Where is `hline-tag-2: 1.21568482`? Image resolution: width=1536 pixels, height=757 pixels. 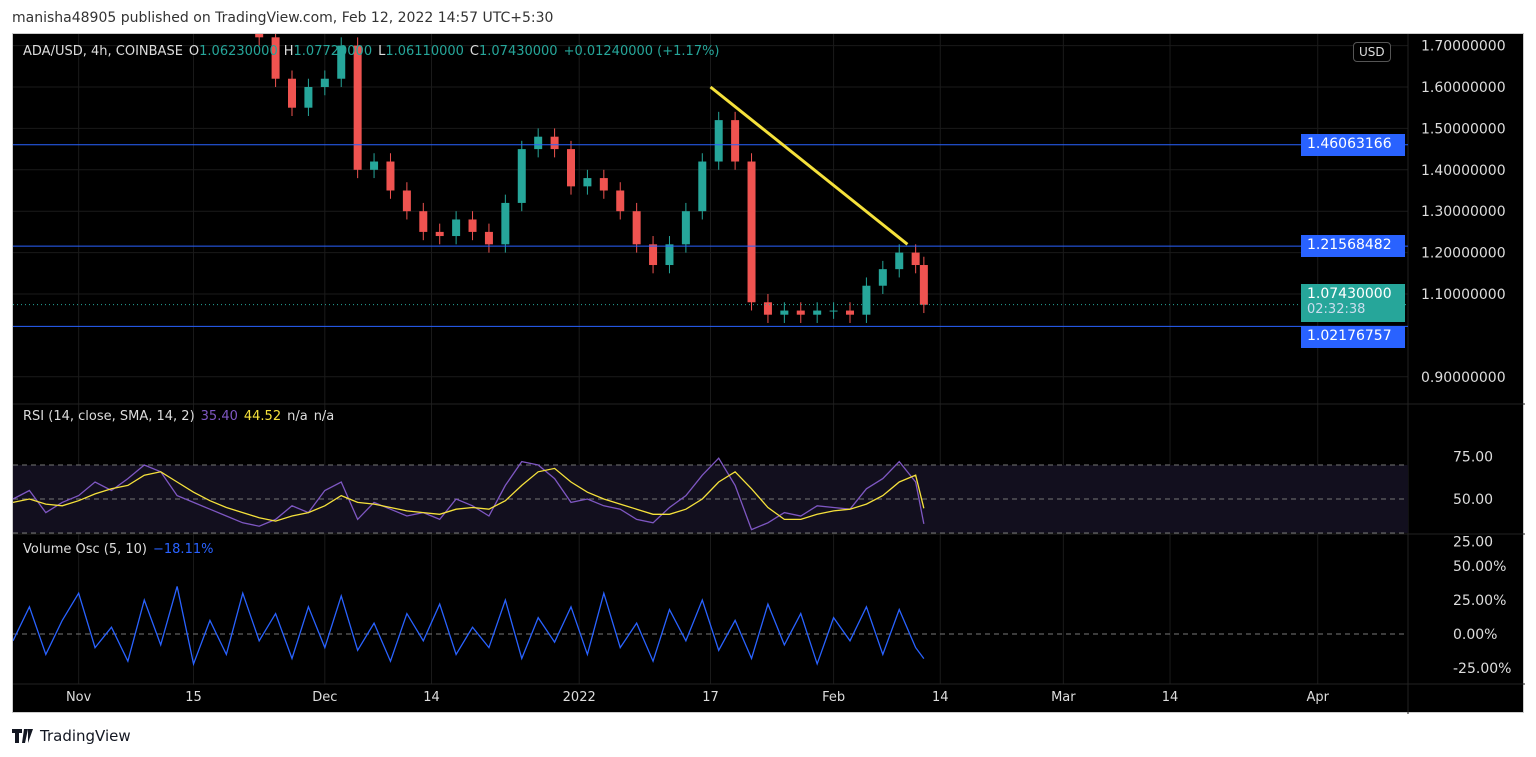 hline-tag-2: 1.21568482 is located at coordinates (1353, 246).